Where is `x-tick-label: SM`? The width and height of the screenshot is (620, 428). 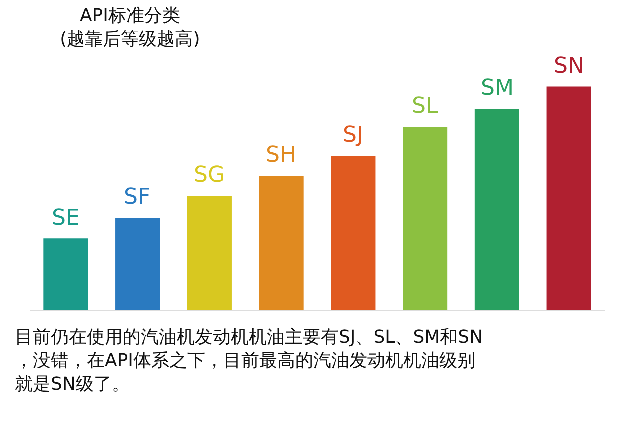 x-tick-label: SM is located at coordinates (497, 88).